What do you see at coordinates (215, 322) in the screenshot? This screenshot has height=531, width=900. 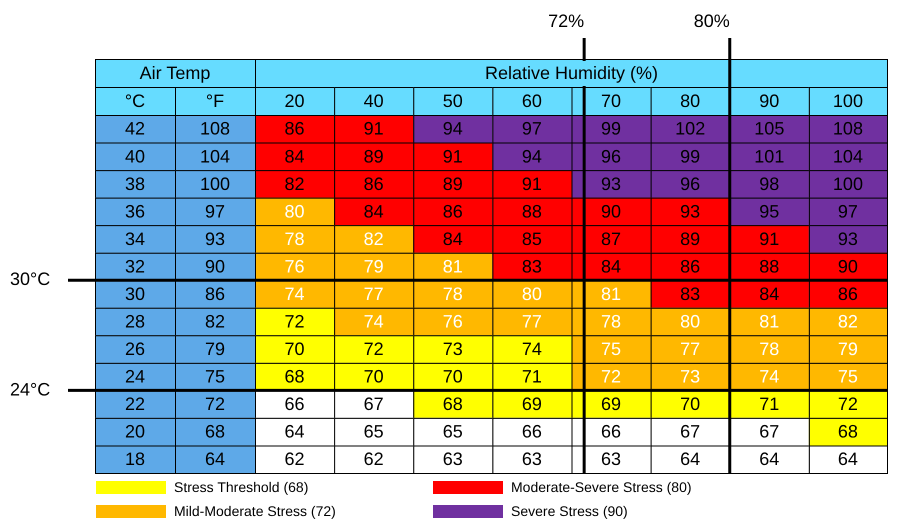 I see `y2-tick-label: 82` at bounding box center [215, 322].